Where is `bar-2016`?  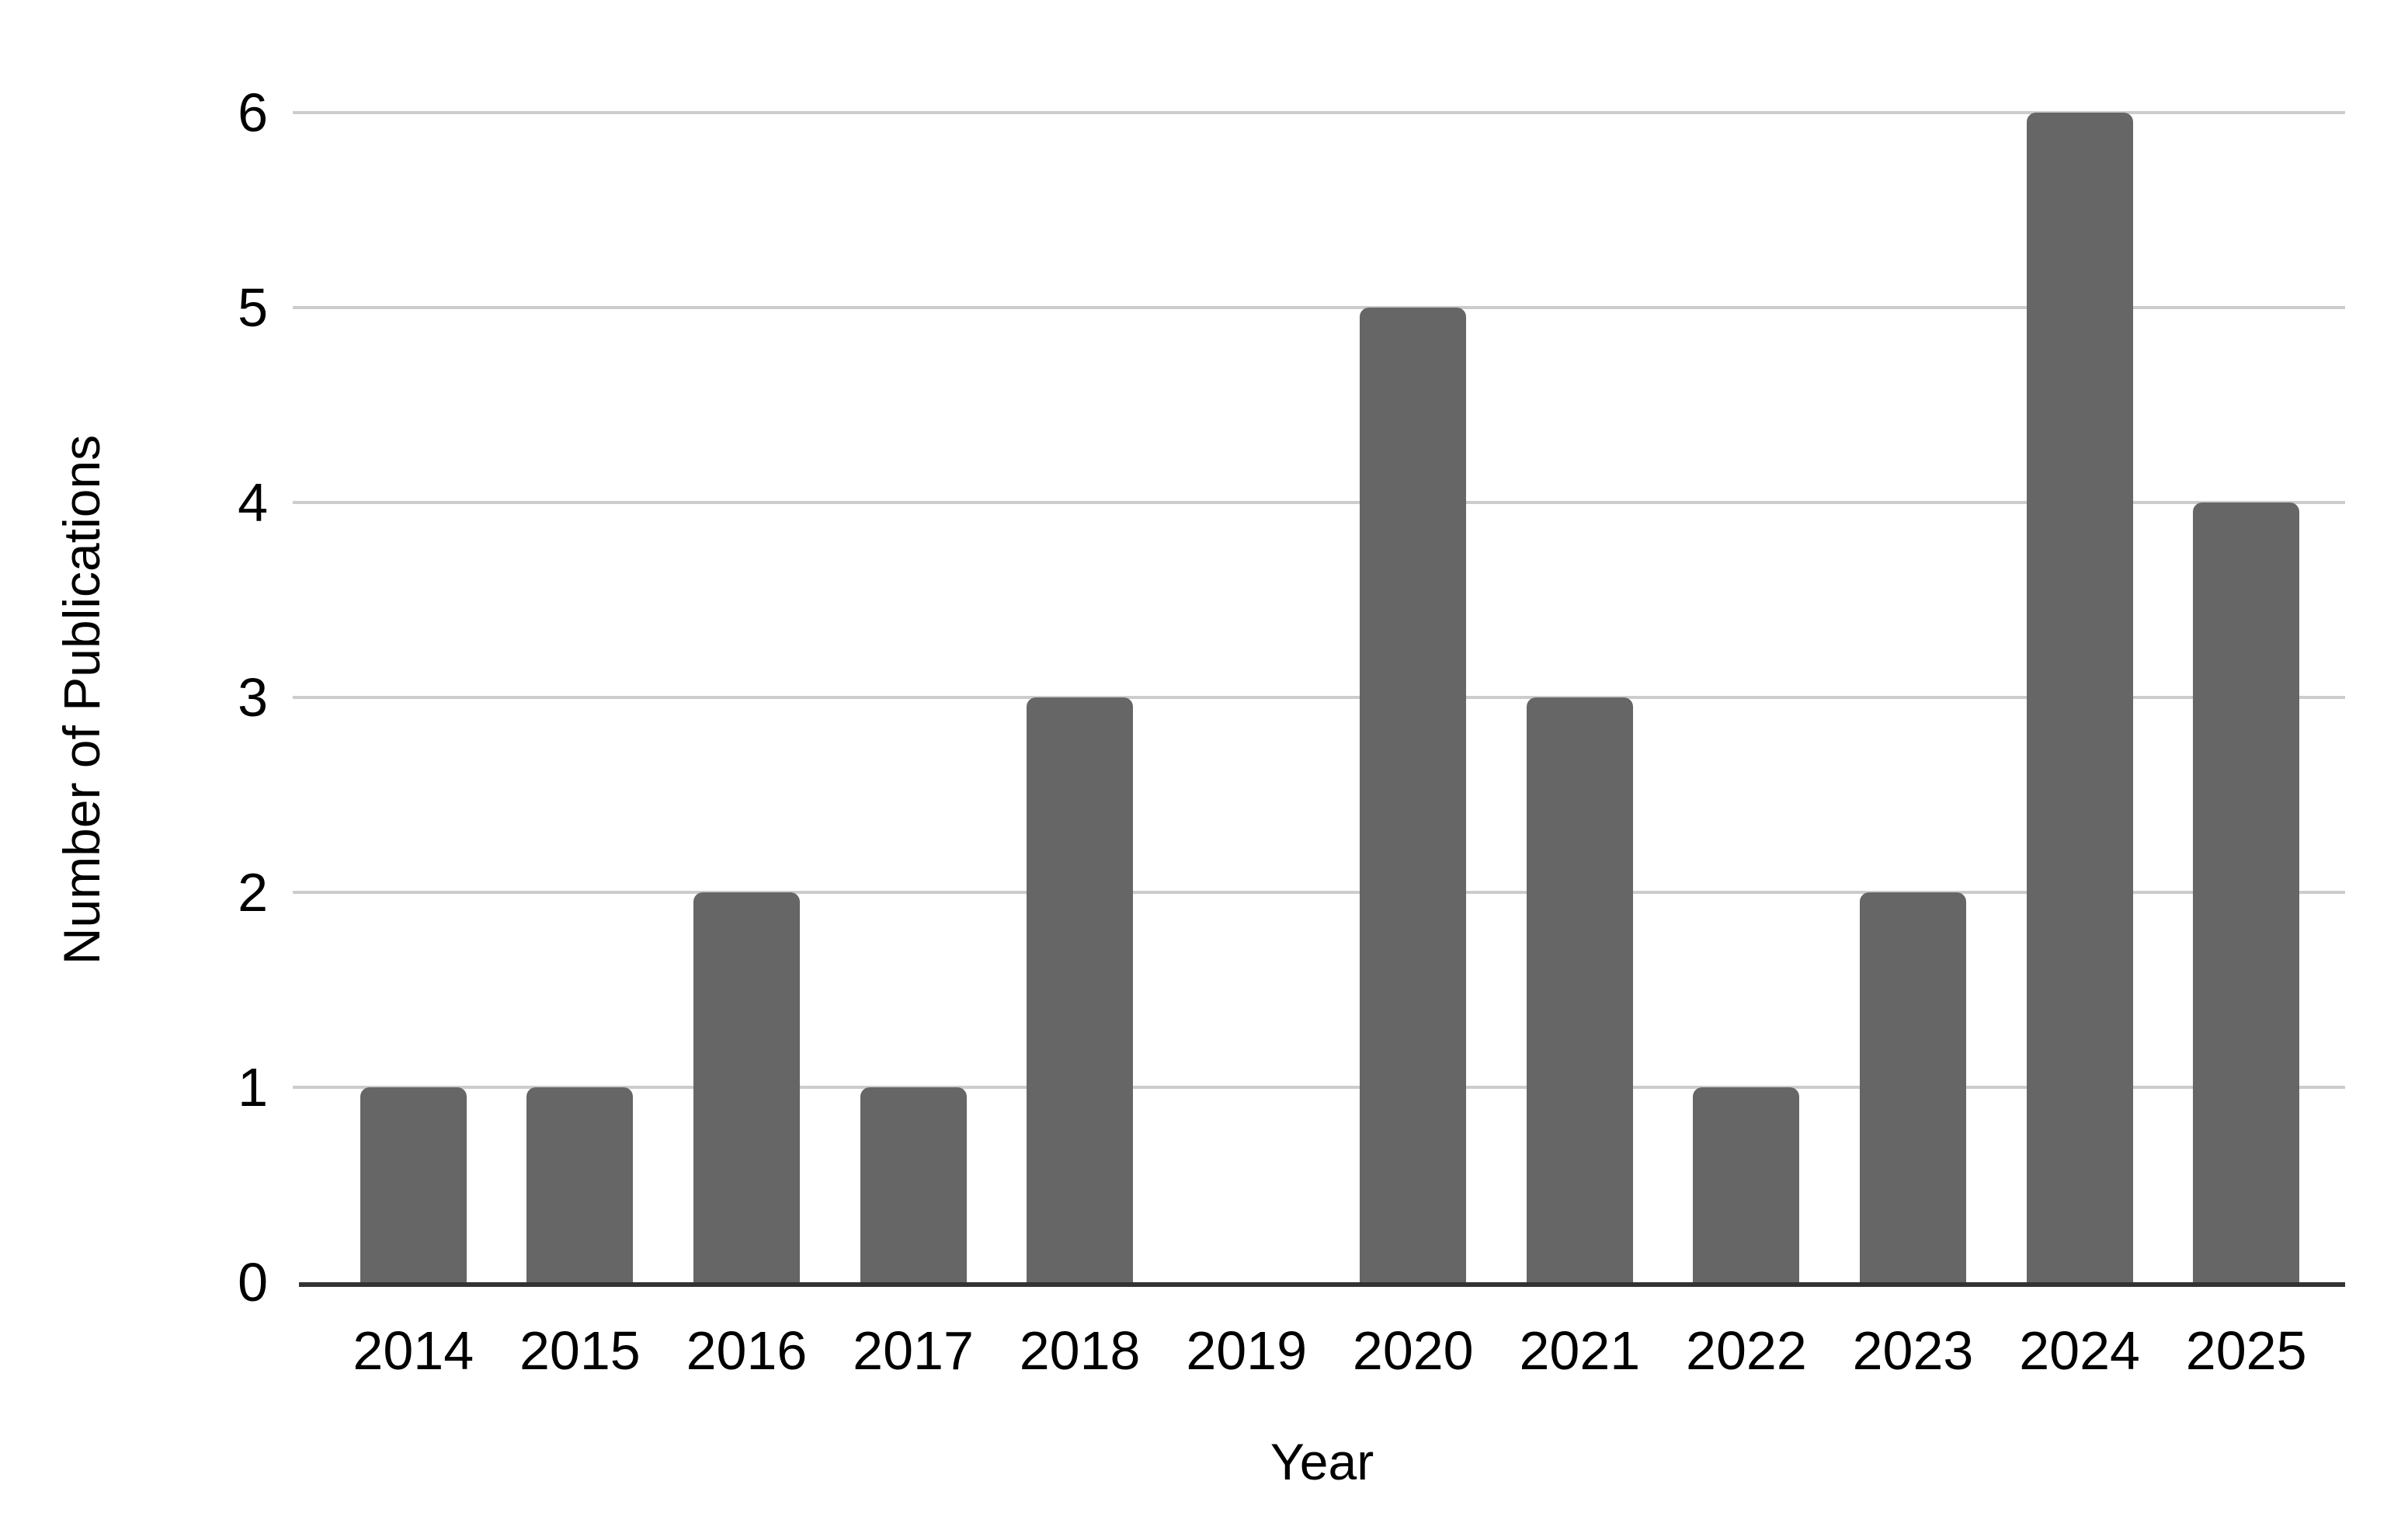 bar-2016 is located at coordinates (746, 1087).